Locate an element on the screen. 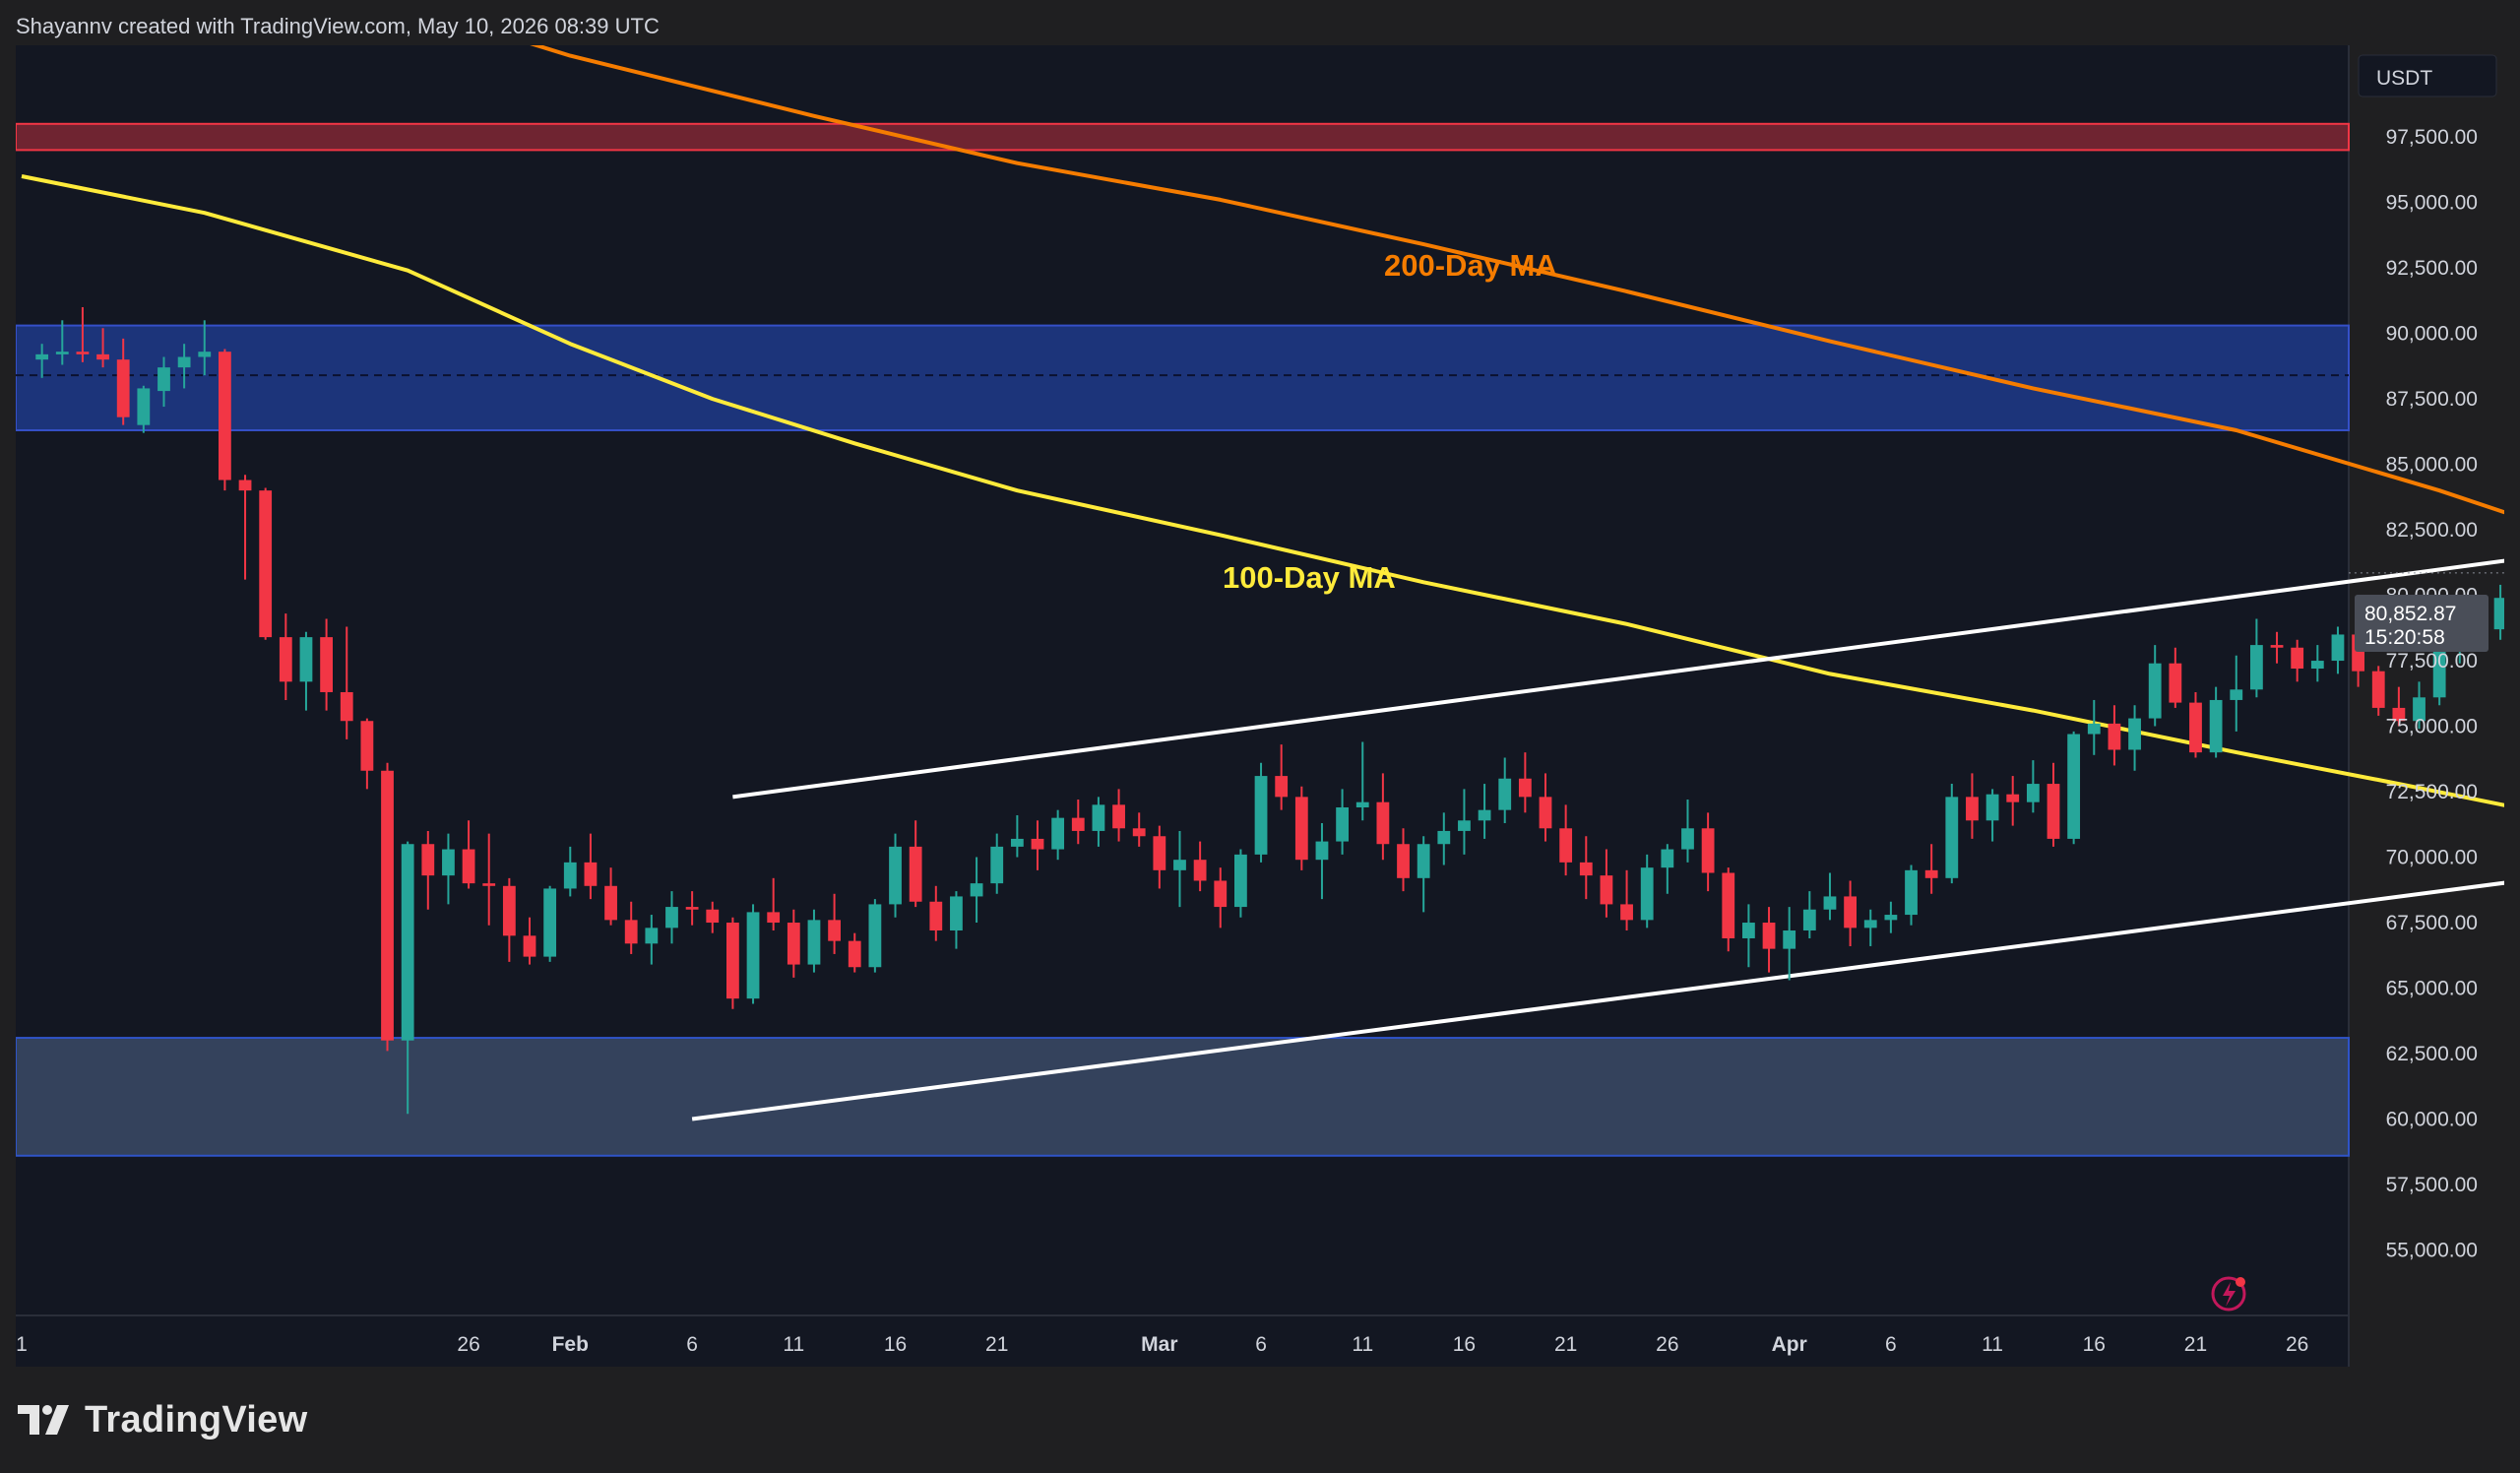 This screenshot has width=2520, height=1473. lightning-icon is located at coordinates (2228, 1294).